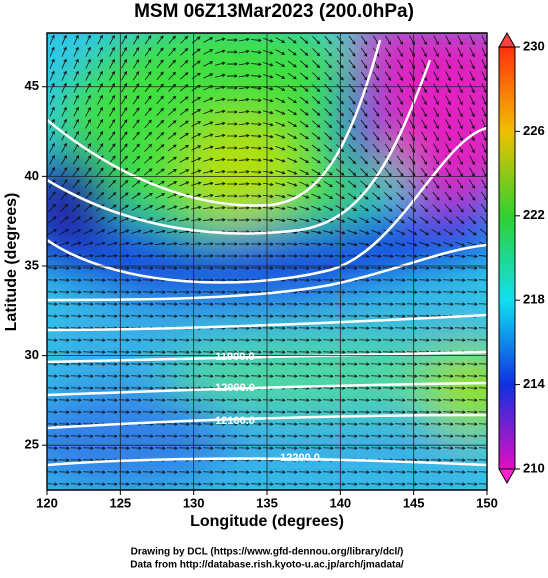 This screenshot has width=548, height=578. Describe the element at coordinates (11, 262) in the screenshot. I see `y-axis-label: Latitude (degrees)` at that location.